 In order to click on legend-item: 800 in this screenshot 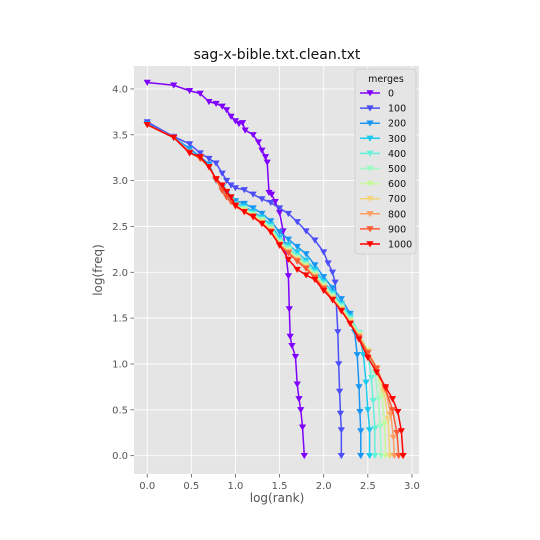, I will do `click(383, 214)`.